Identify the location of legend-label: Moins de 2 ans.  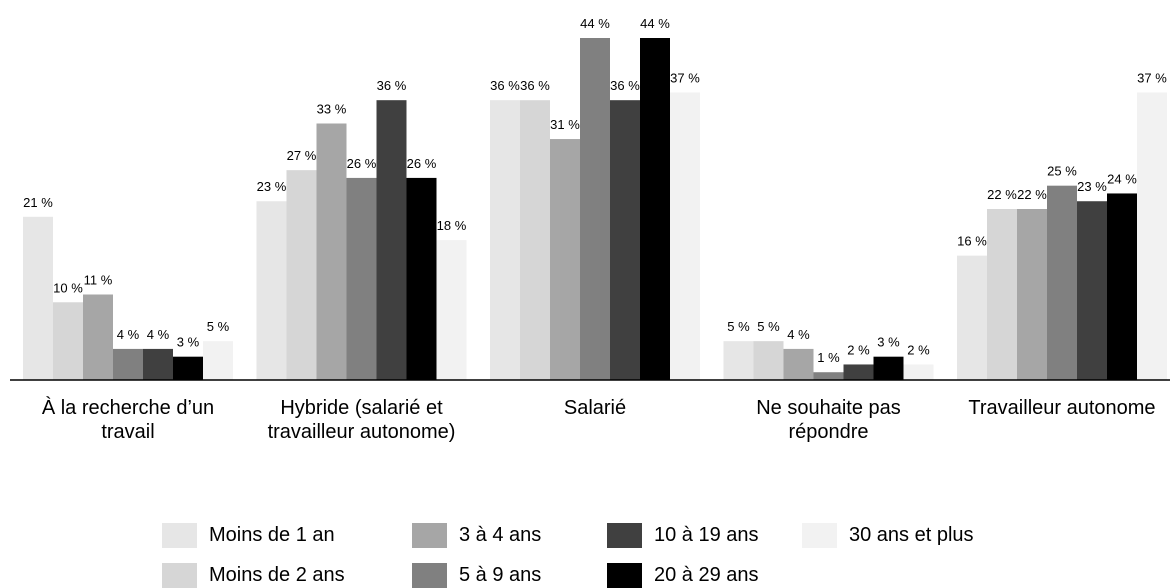
(277, 574).